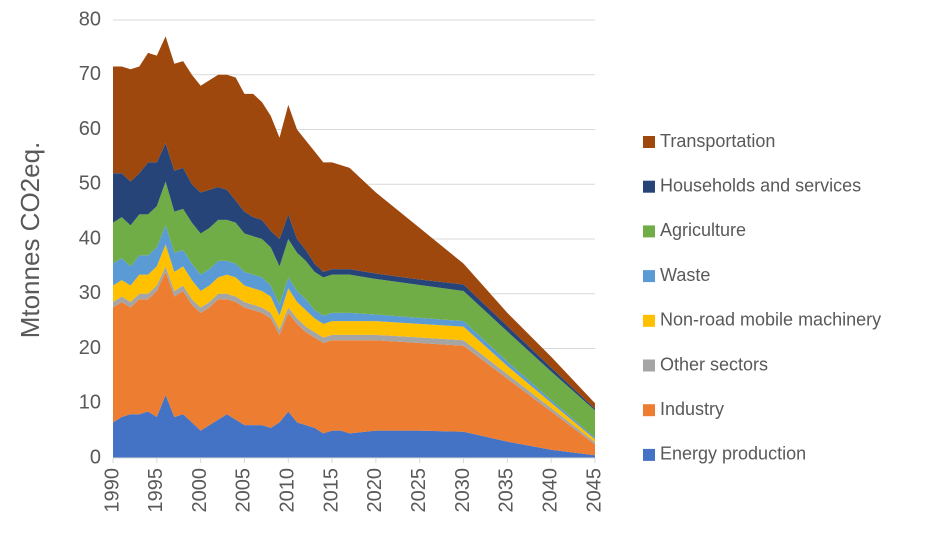 This screenshot has width=932, height=536. I want to click on y-tick-label: 70, so click(90, 74).